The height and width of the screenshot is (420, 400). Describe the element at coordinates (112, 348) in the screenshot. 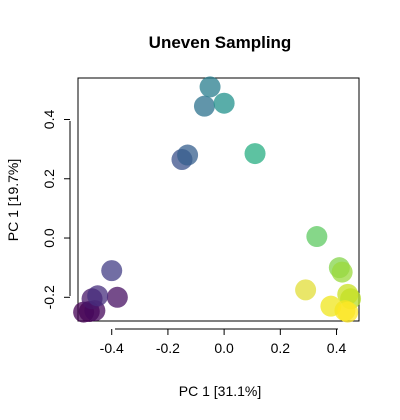

I see `x-tick-label: -0.4` at that location.